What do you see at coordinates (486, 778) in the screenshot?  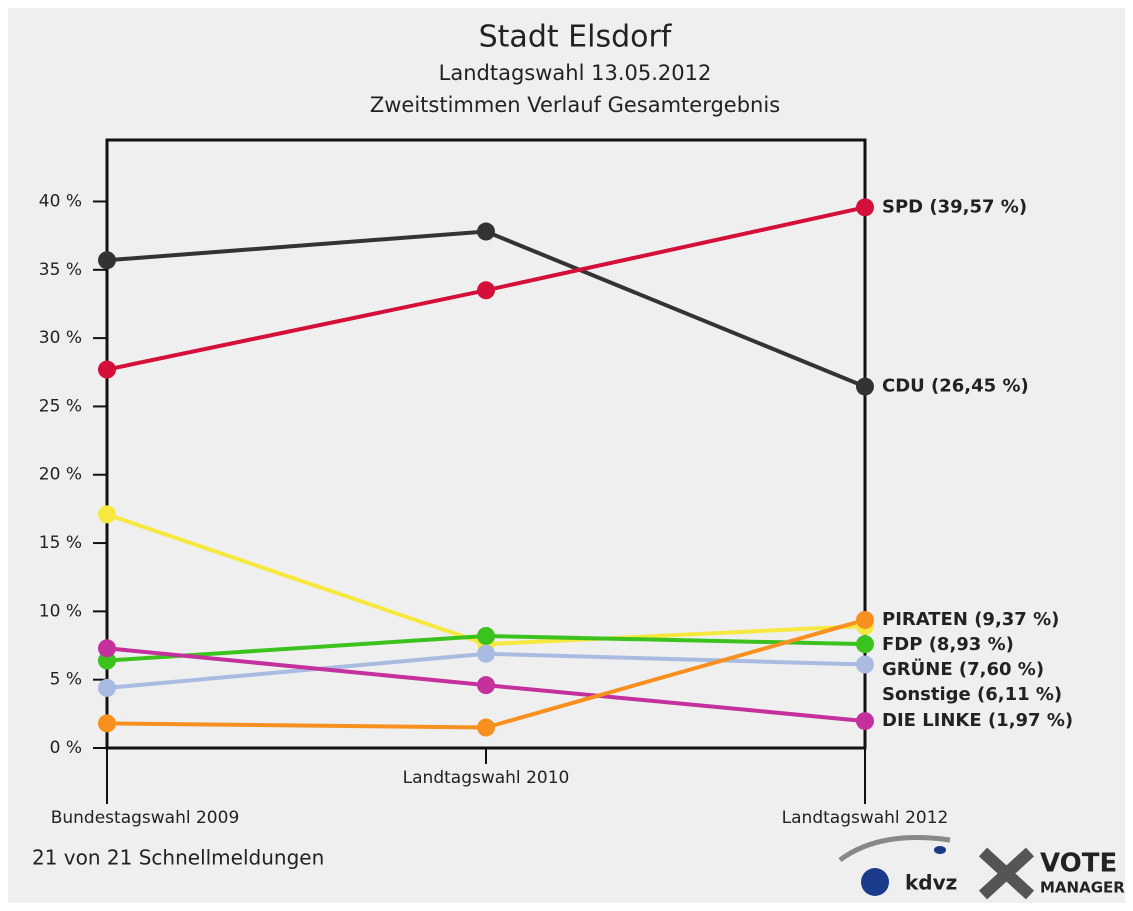 I see `x-tick-label: Landtagswahl 2010` at bounding box center [486, 778].